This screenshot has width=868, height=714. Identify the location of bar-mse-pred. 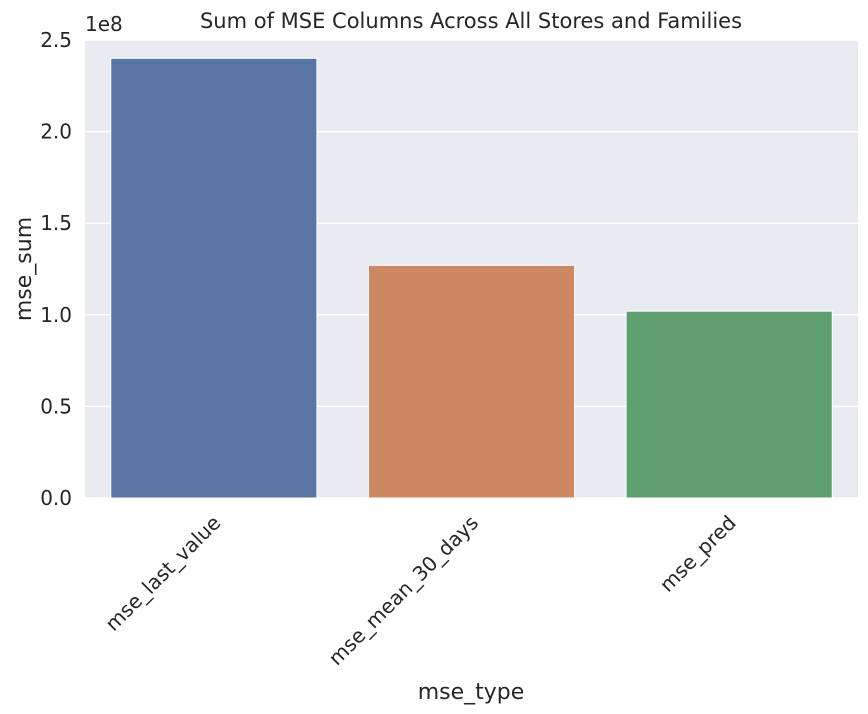
(729, 404).